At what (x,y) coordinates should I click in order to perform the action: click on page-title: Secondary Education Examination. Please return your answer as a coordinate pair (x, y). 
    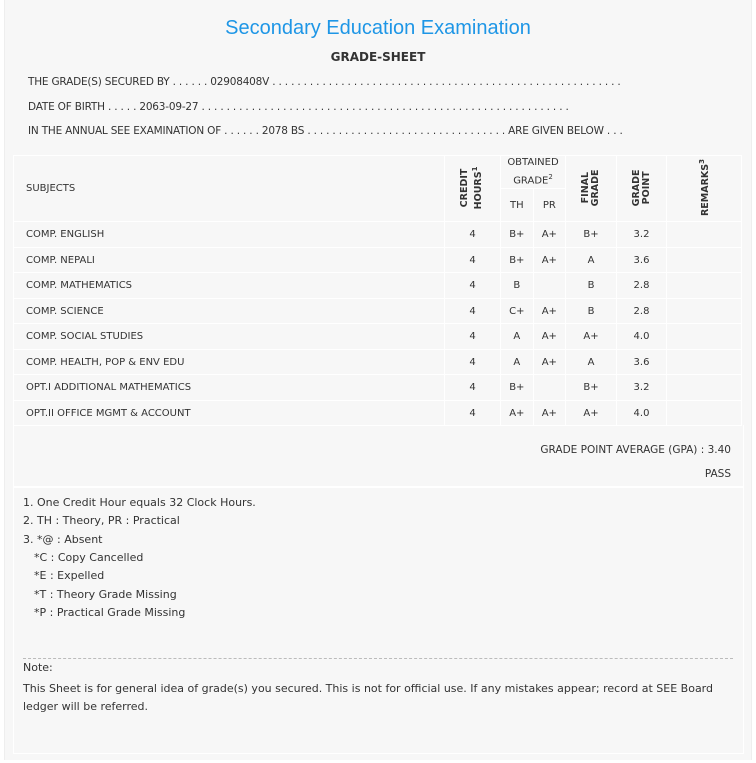
    Looking at the image, I should click on (378, 28).